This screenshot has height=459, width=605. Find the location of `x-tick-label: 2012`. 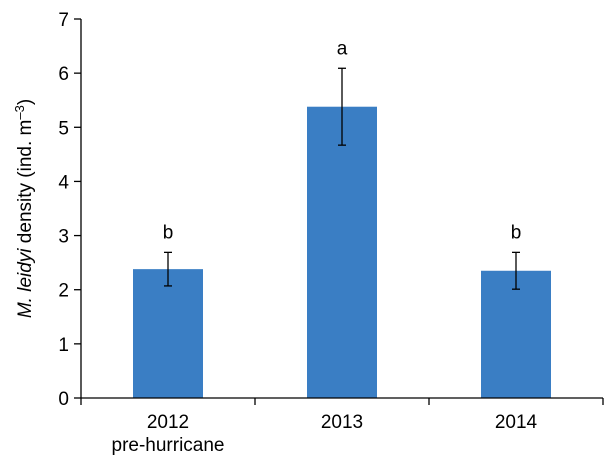

x-tick-label: 2012 is located at coordinates (168, 422).